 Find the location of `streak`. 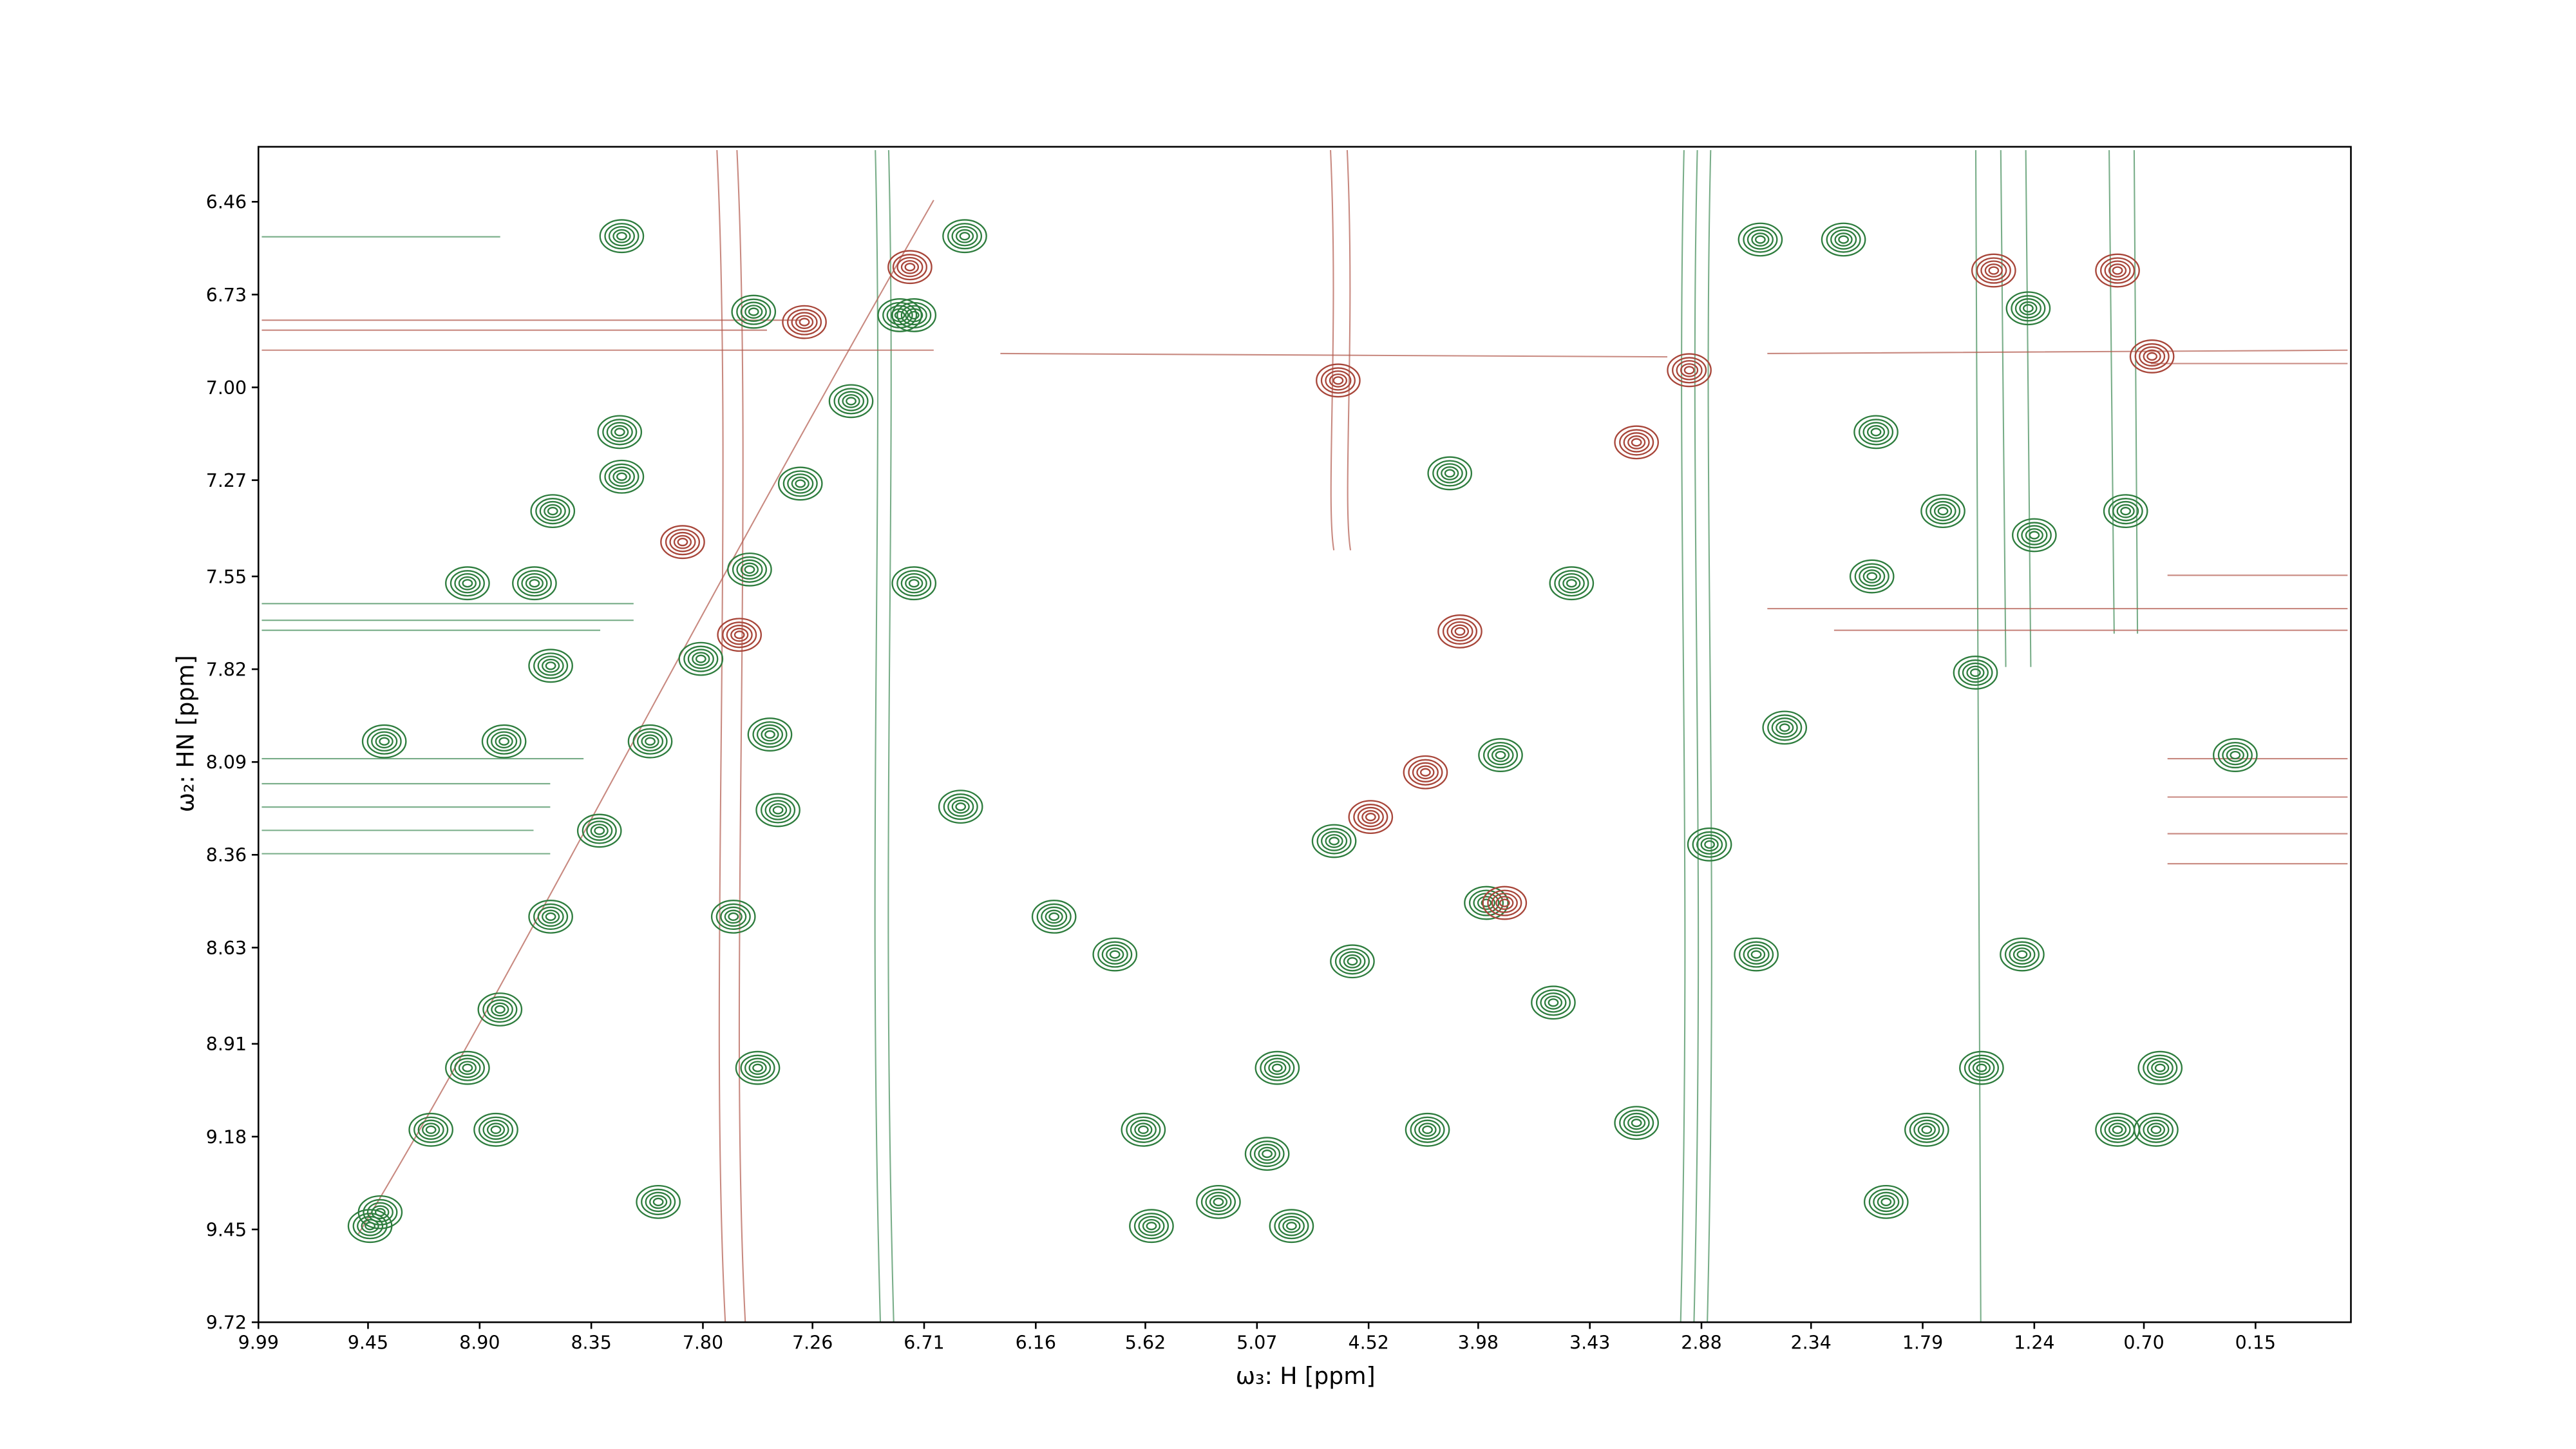

streak is located at coordinates (2057, 737).